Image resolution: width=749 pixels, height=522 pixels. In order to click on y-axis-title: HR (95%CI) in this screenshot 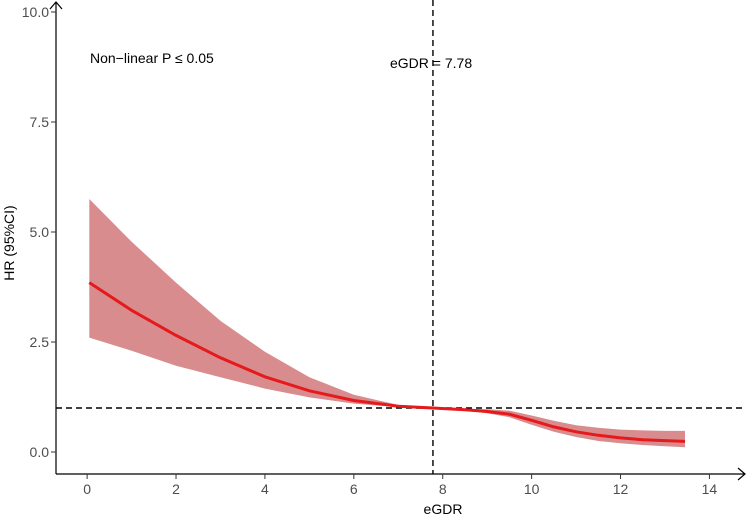, I will do `click(9, 242)`.